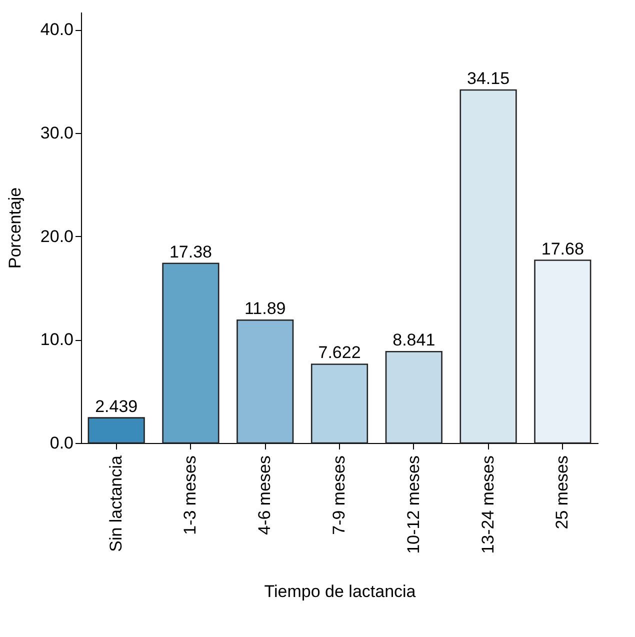  Describe the element at coordinates (57, 340) in the screenshot. I see `y-tick-label: 10.0` at that location.